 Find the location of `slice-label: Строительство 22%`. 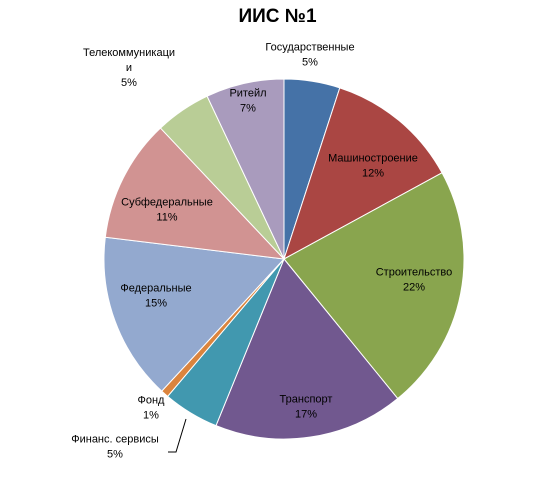

slice-label: Строительство 22% is located at coordinates (414, 280).